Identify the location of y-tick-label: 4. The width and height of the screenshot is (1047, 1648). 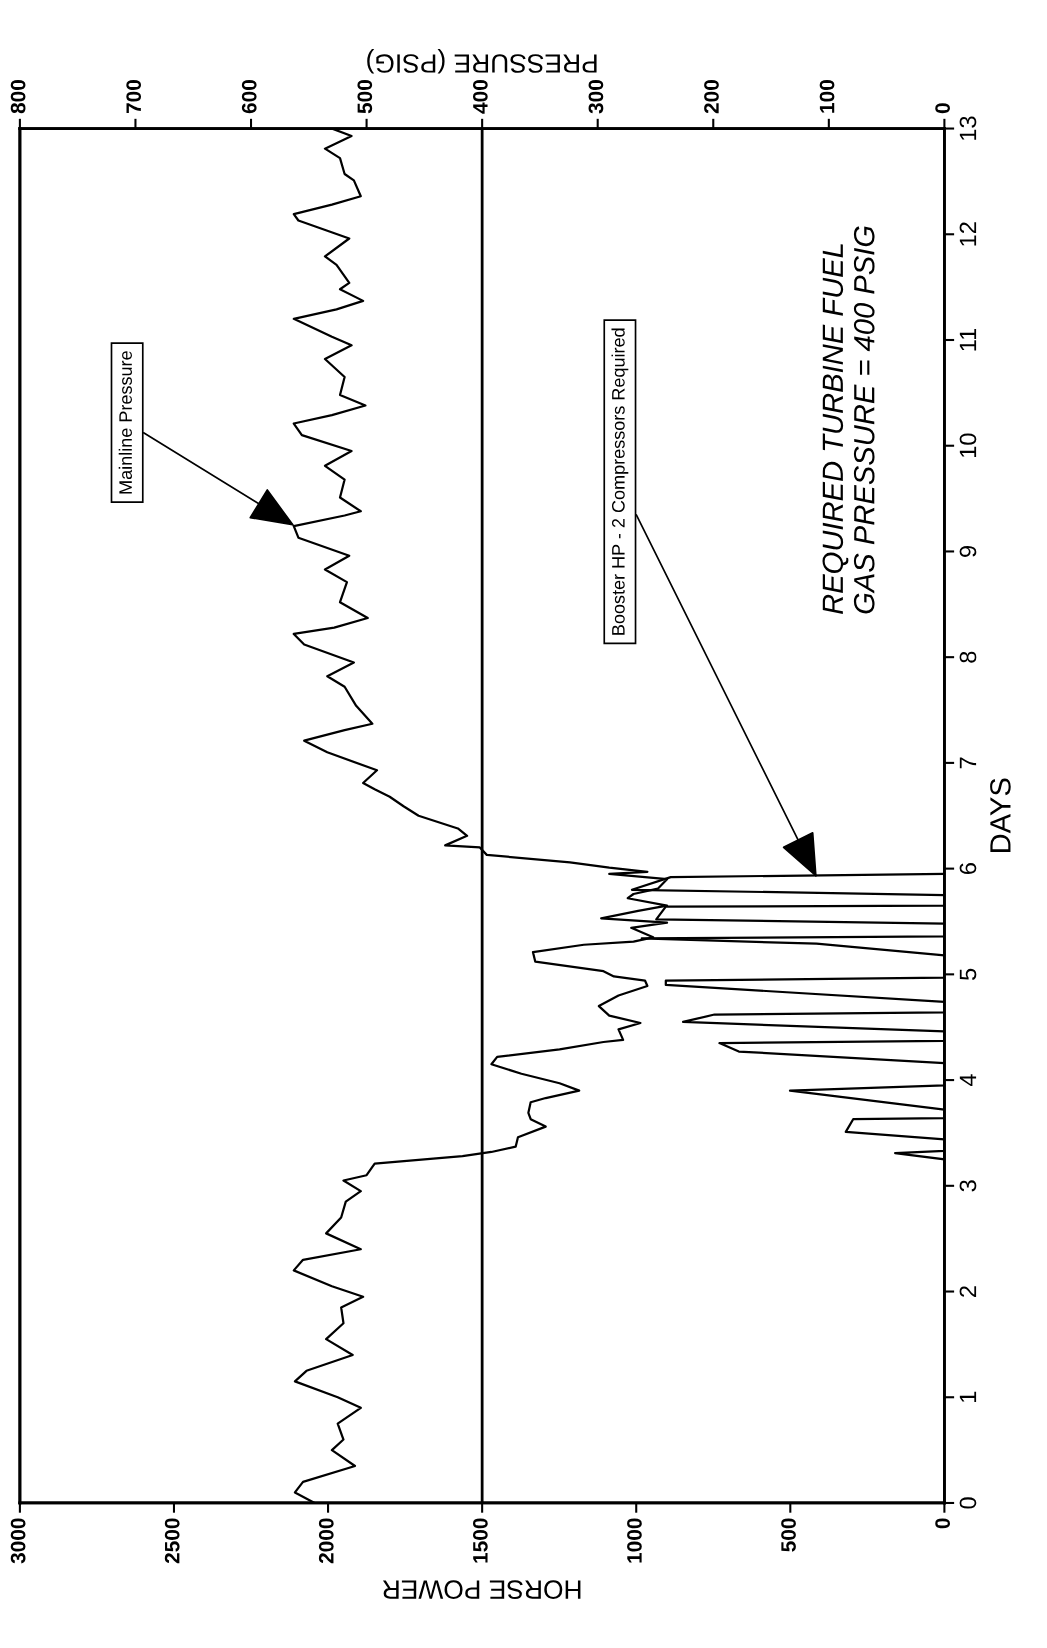
(968, 1080).